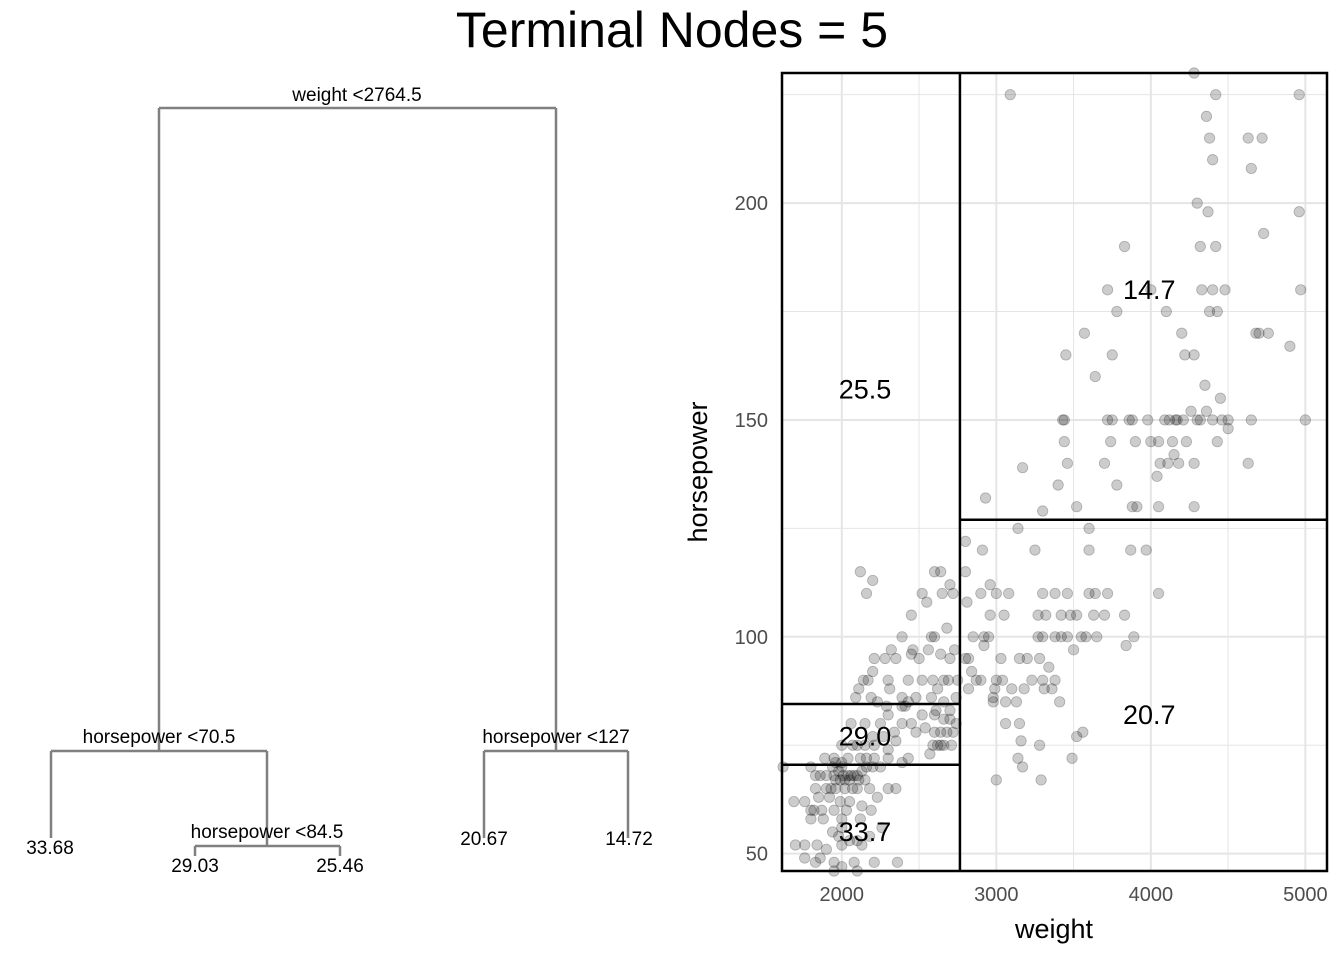 Image resolution: width=1344 pixels, height=960 pixels. What do you see at coordinates (159, 737) in the screenshot?
I see `split-label-n1: horsepower <70.5` at bounding box center [159, 737].